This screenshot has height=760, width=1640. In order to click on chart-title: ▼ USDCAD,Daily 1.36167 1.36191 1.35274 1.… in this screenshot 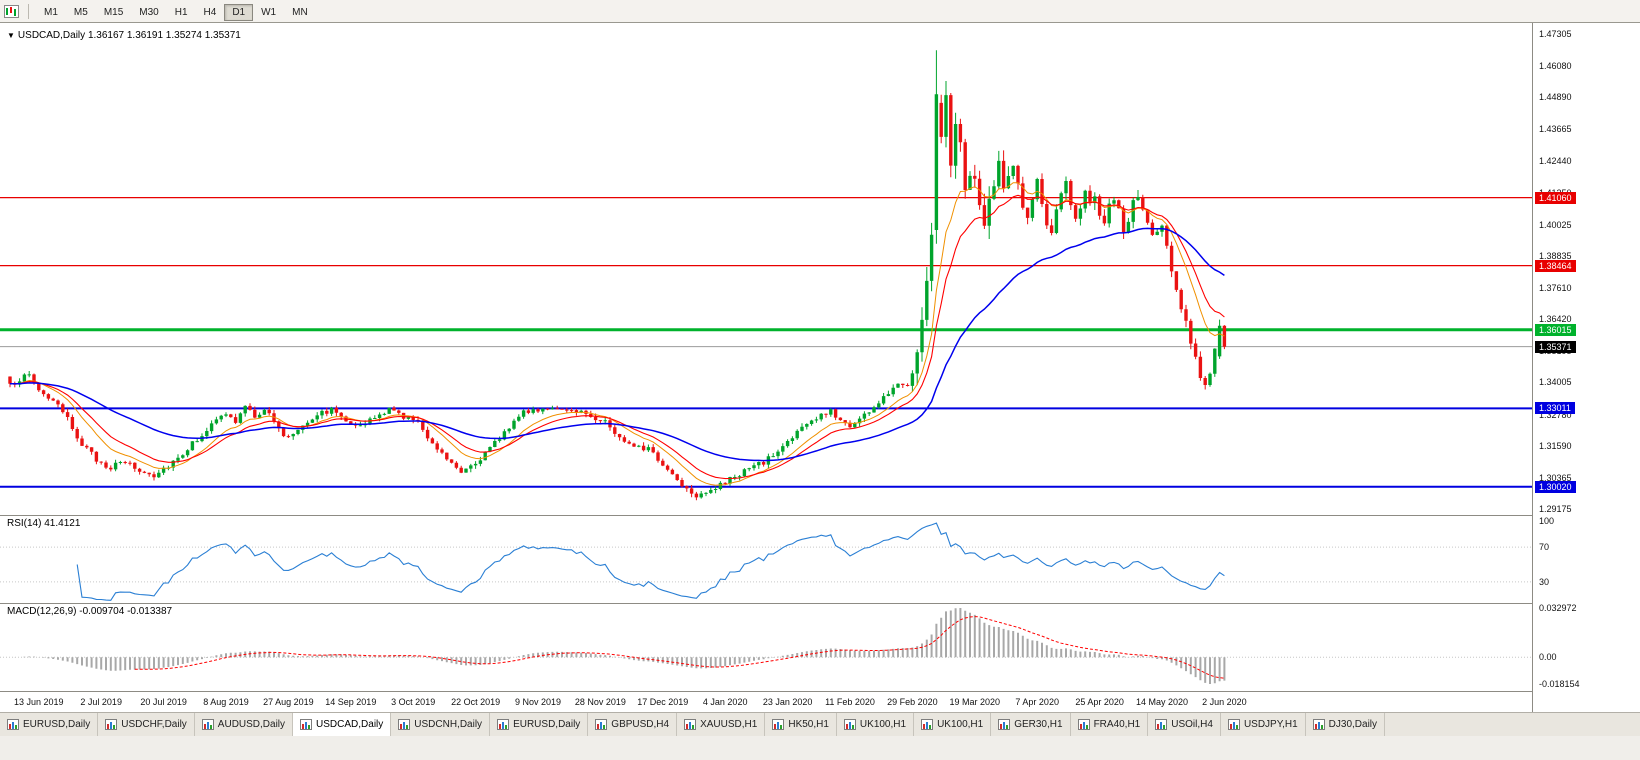, I will do `click(124, 35)`.